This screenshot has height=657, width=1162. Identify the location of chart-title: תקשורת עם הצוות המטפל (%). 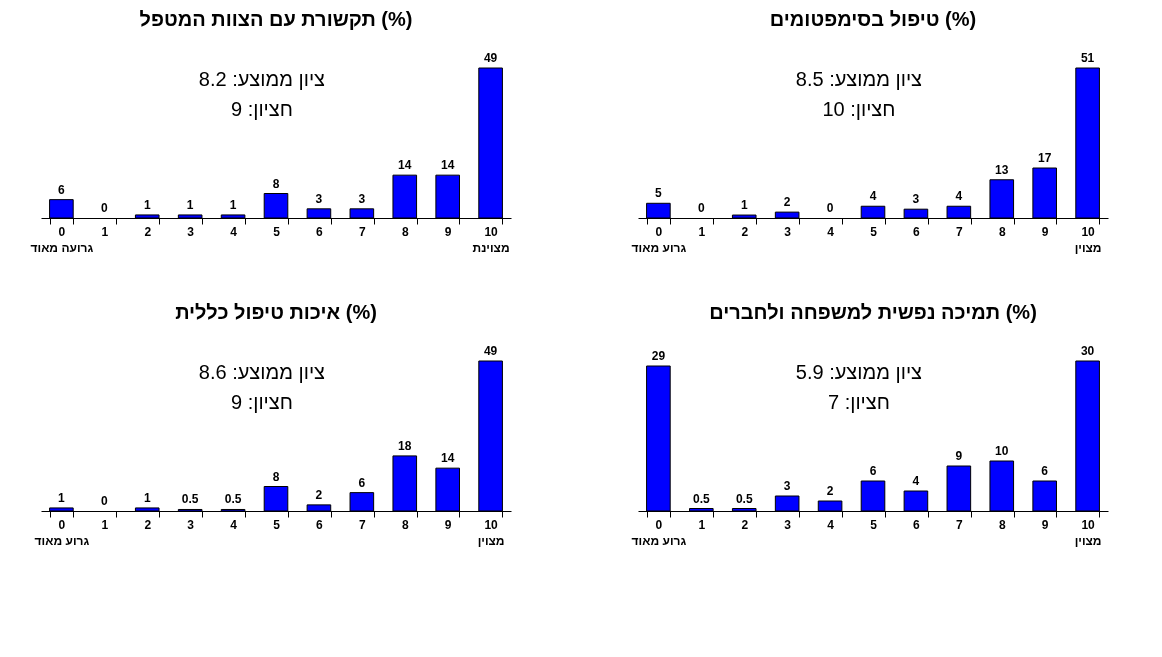
(276, 19).